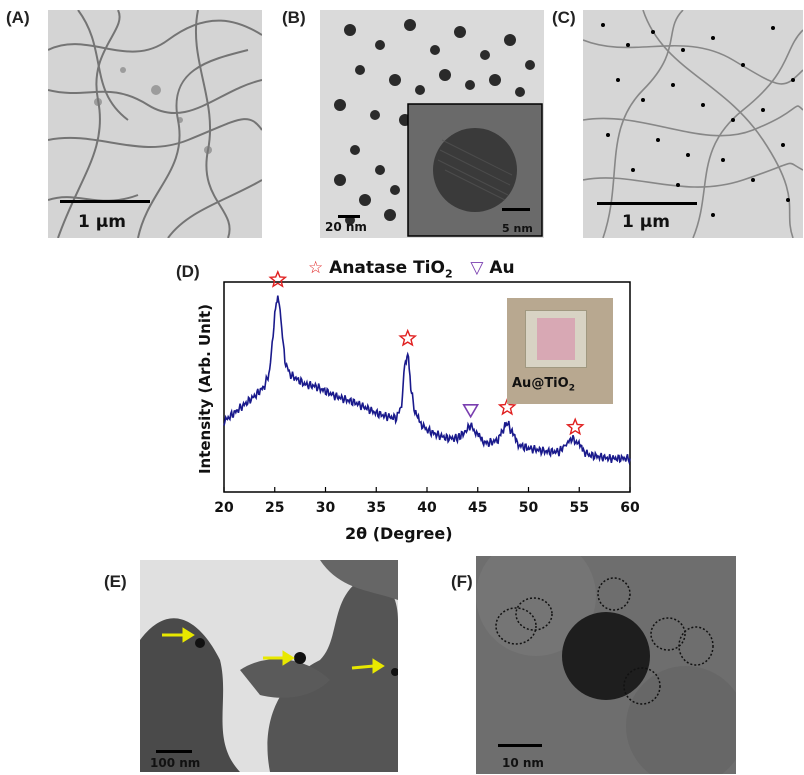 Image resolution: width=804 pixels, height=775 pixels. Describe the element at coordinates (471, 411) in the screenshot. I see `au-peak-marker` at that location.